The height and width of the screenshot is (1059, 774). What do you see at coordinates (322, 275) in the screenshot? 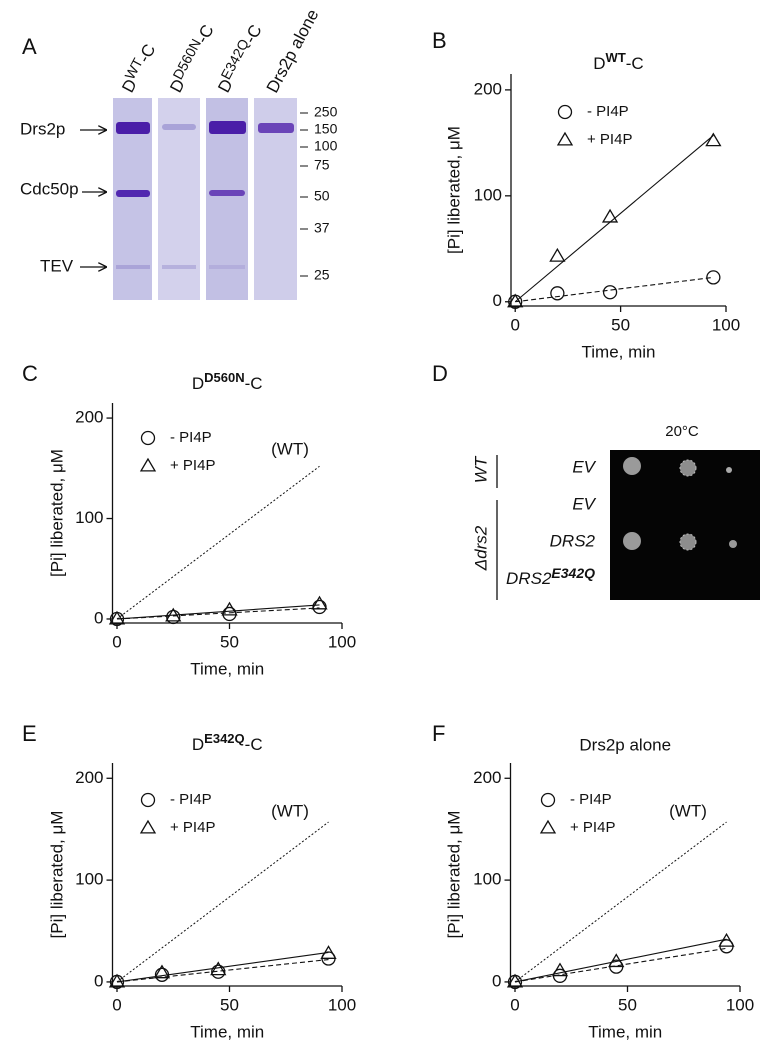
I see `marker-label: 25` at bounding box center [322, 275].